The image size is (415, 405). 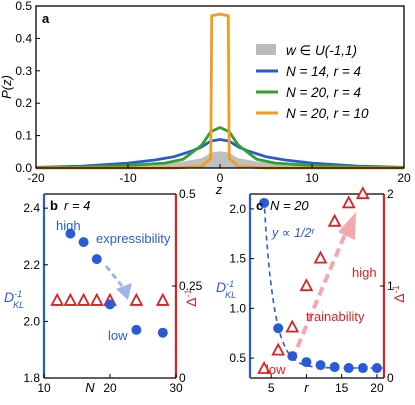 What do you see at coordinates (36, 178) in the screenshot?
I see `x-tick-label-a-0: -20` at bounding box center [36, 178].